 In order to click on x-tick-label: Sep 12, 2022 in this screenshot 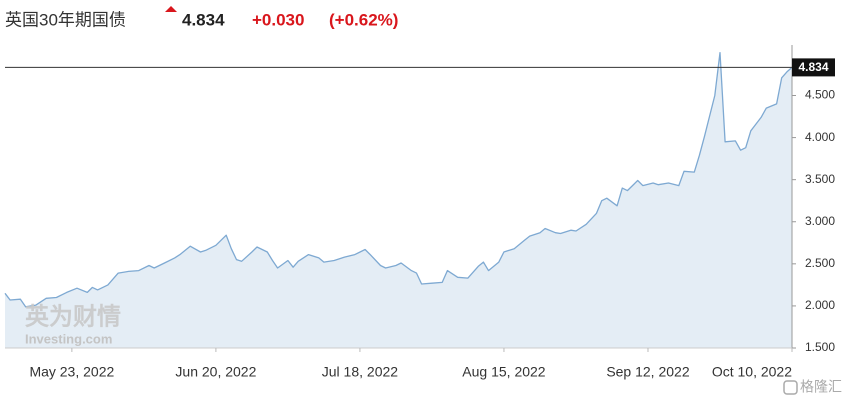, I will do `click(648, 372)`.